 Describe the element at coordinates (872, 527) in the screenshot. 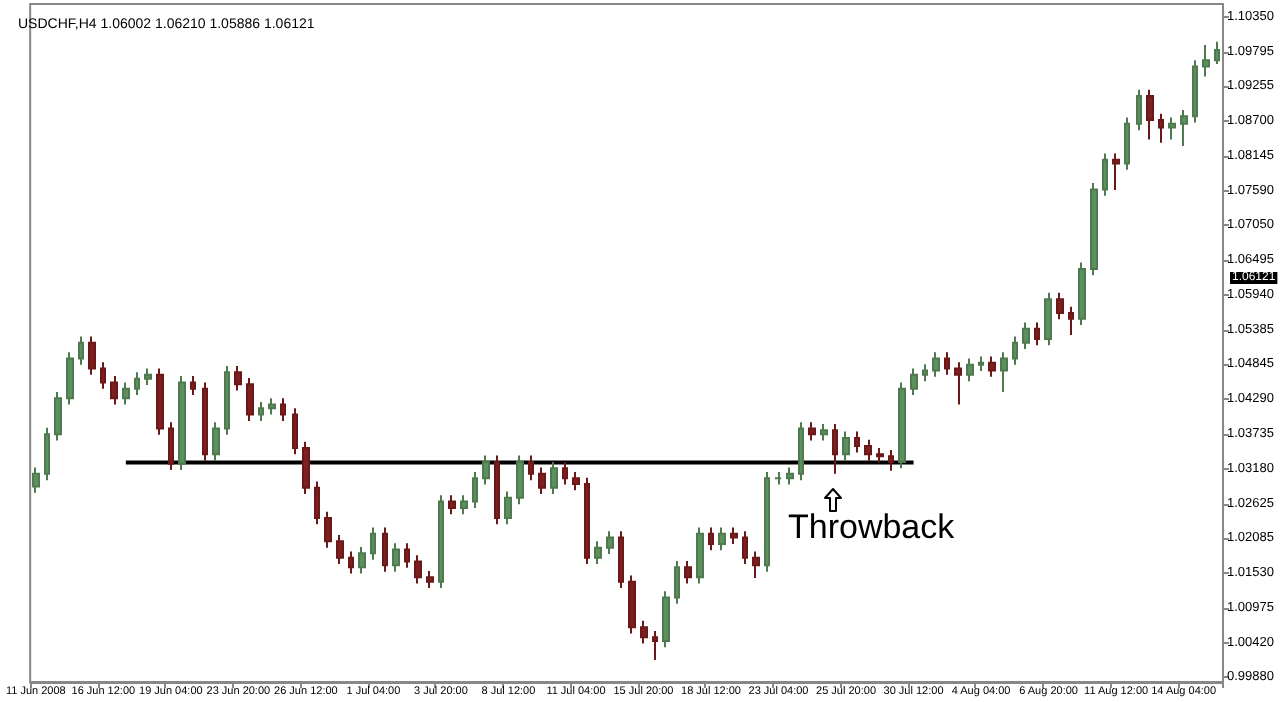

I see `annotation: Throwback` at that location.